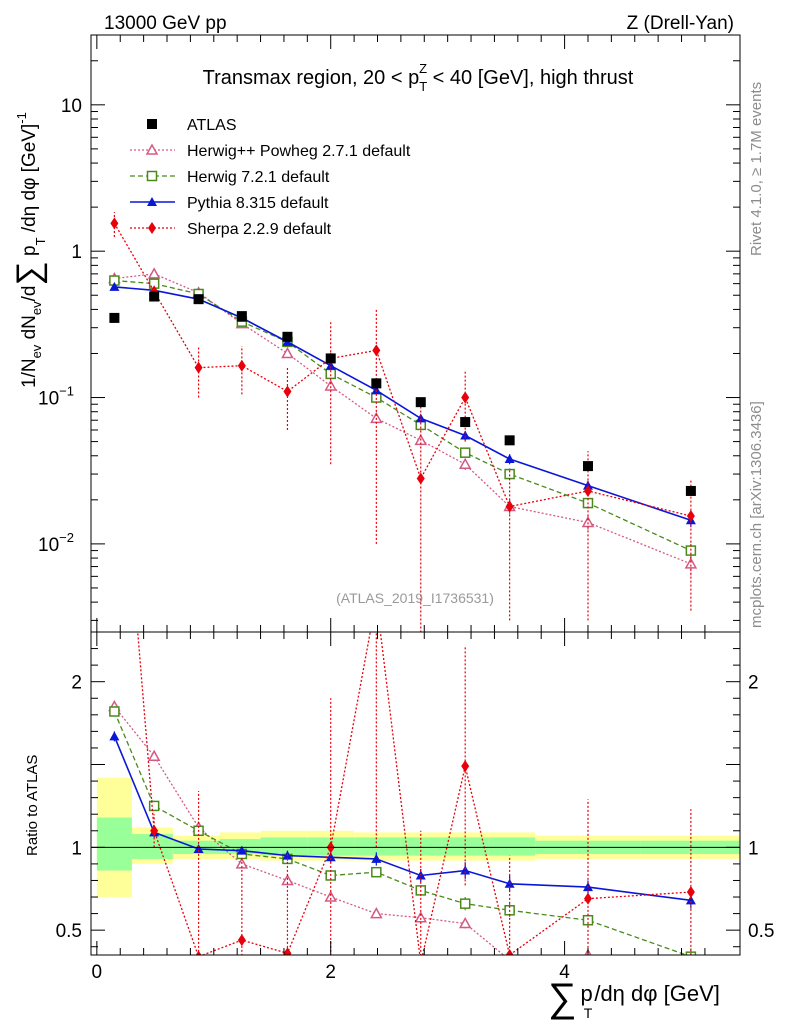 This screenshot has width=786, height=1024. Describe the element at coordinates (657, 993) in the screenshot. I see `xlabel-rest: /dη dφ [GeV]` at that location.